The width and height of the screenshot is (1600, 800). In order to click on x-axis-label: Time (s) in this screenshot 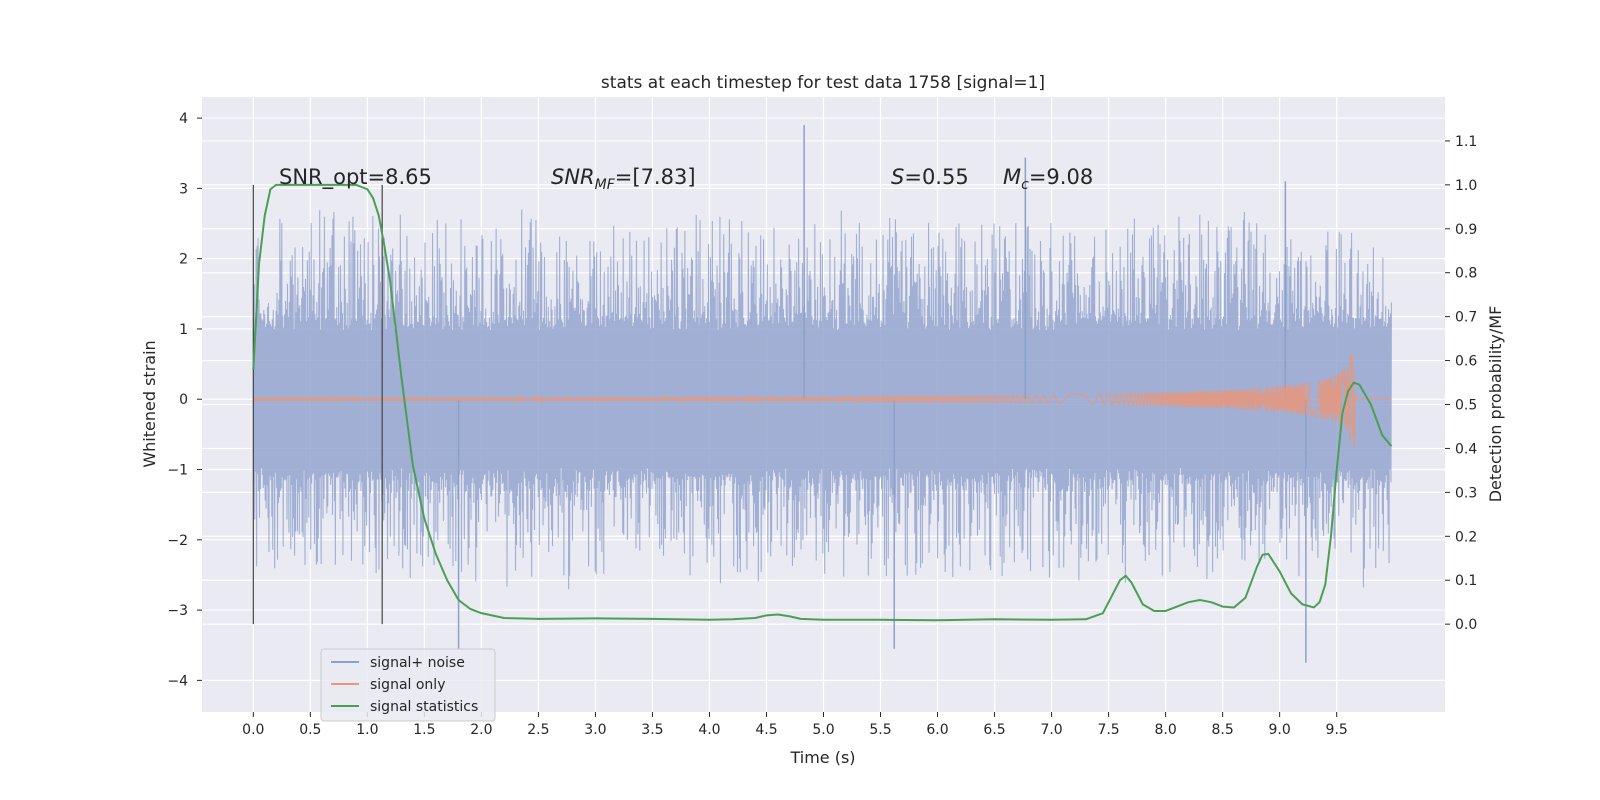, I will do `click(822, 757)`.